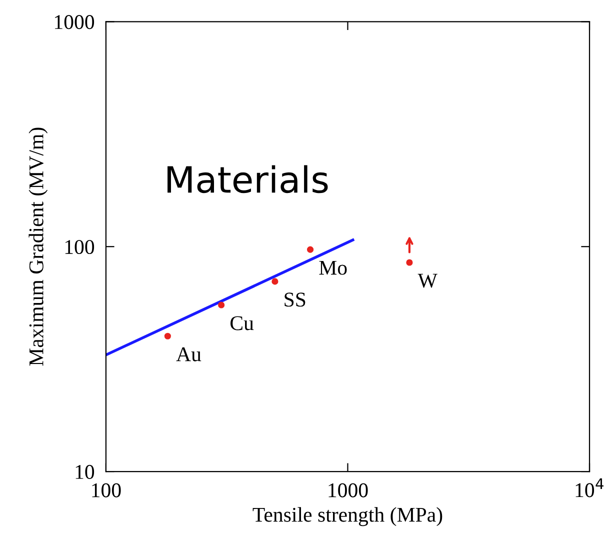 This screenshot has width=616, height=542. Describe the element at coordinates (242, 323) in the screenshot. I see `annotation: Cu` at that location.